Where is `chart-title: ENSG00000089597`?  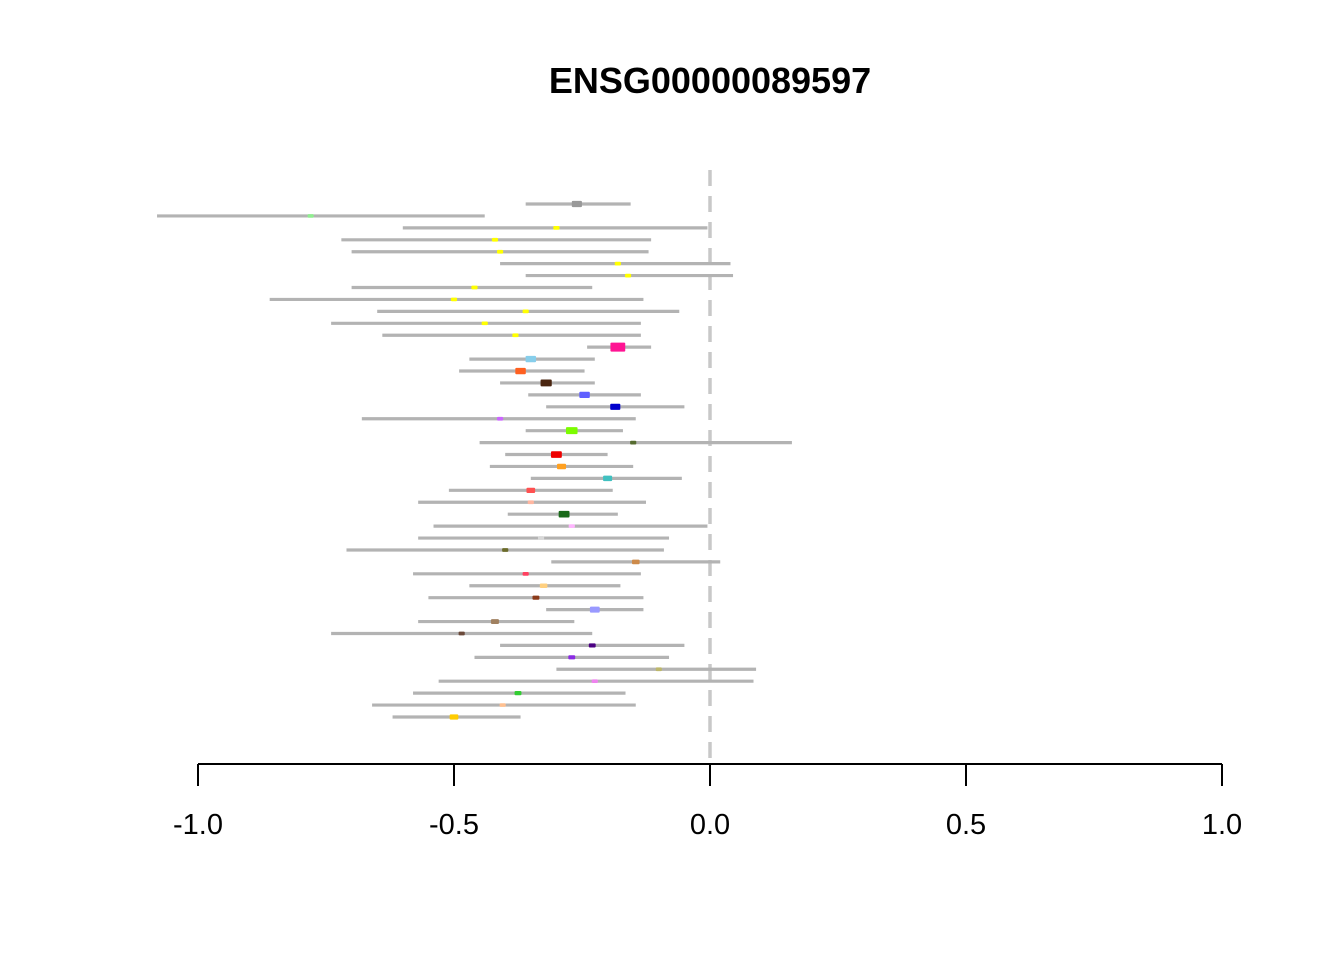 chart-title: ENSG00000089597 is located at coordinates (710, 80).